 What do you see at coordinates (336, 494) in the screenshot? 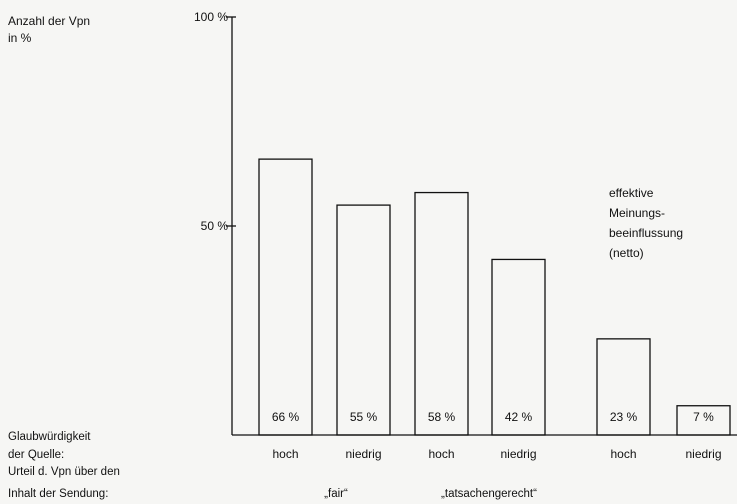
I see `group-label-fair: „fair“` at bounding box center [336, 494].